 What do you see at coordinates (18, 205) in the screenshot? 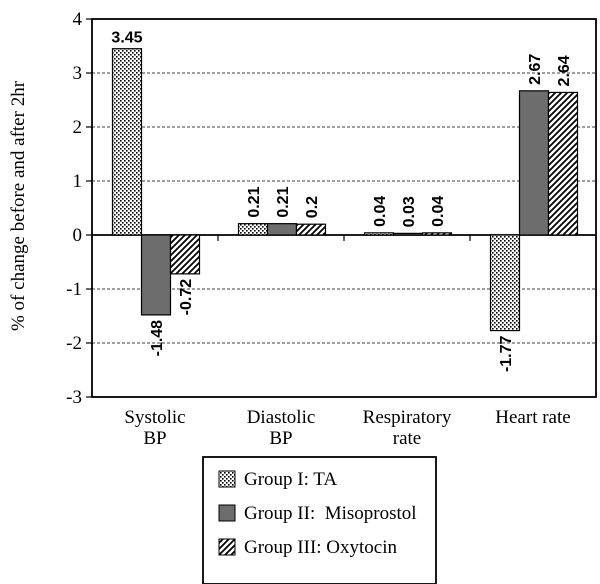
I see `y-axis-label: % of change before and after 2hr` at bounding box center [18, 205].